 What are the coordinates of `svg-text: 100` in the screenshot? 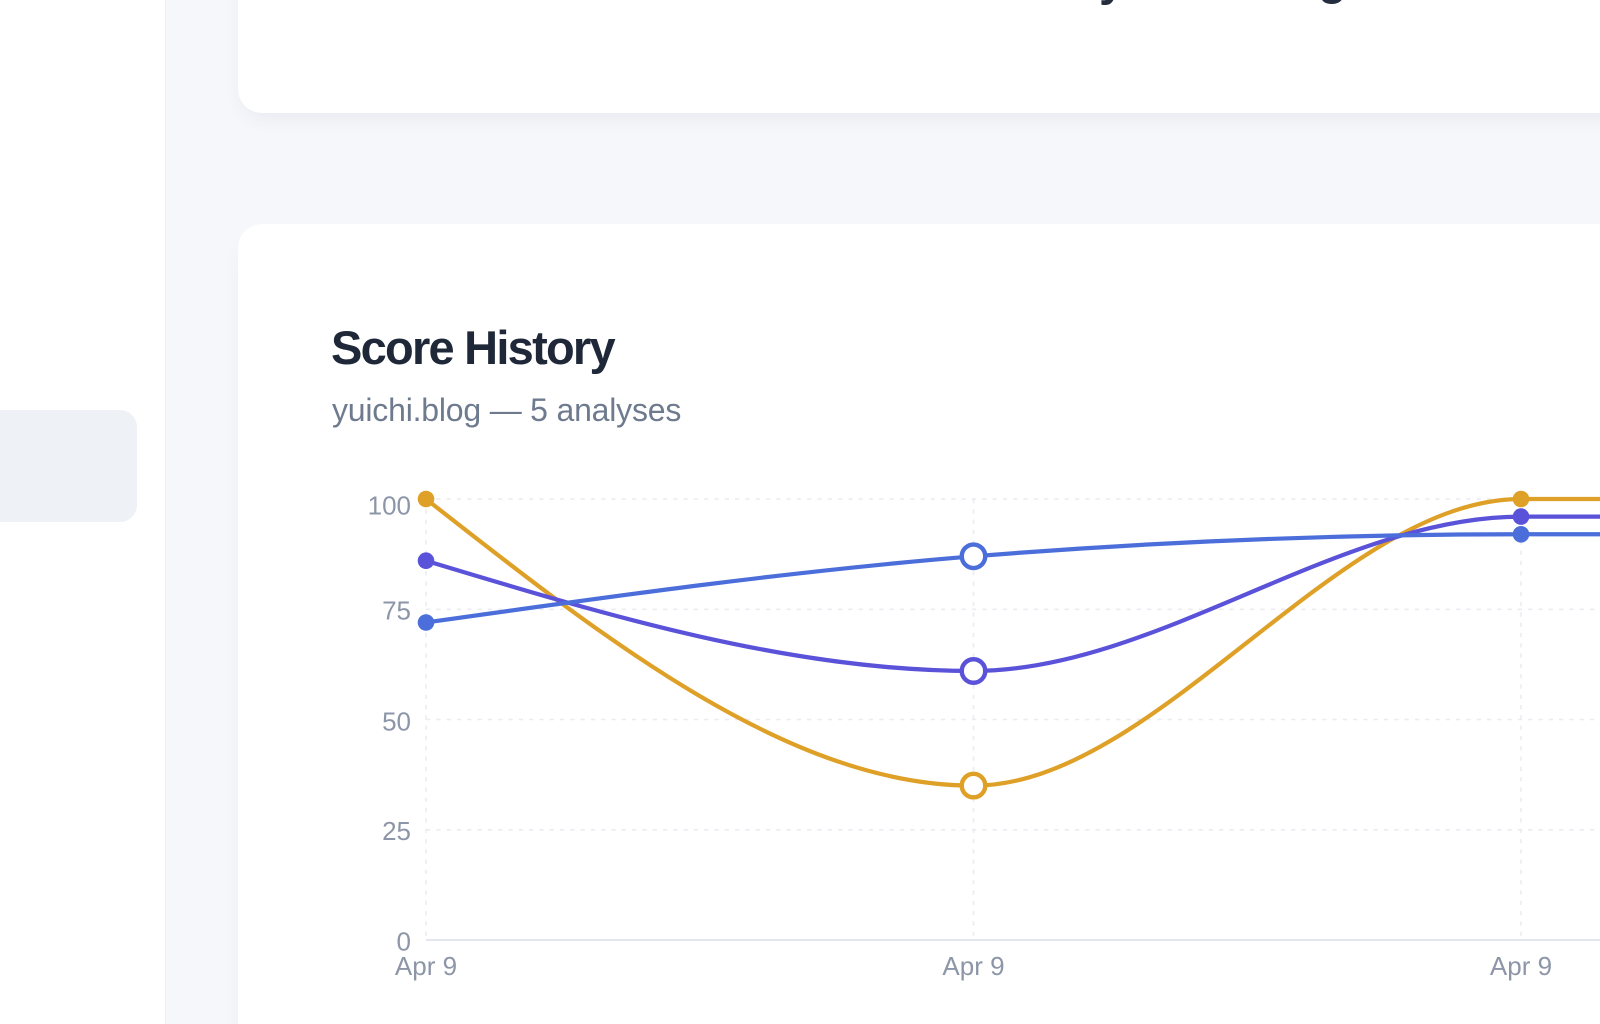 It's located at (389, 506).